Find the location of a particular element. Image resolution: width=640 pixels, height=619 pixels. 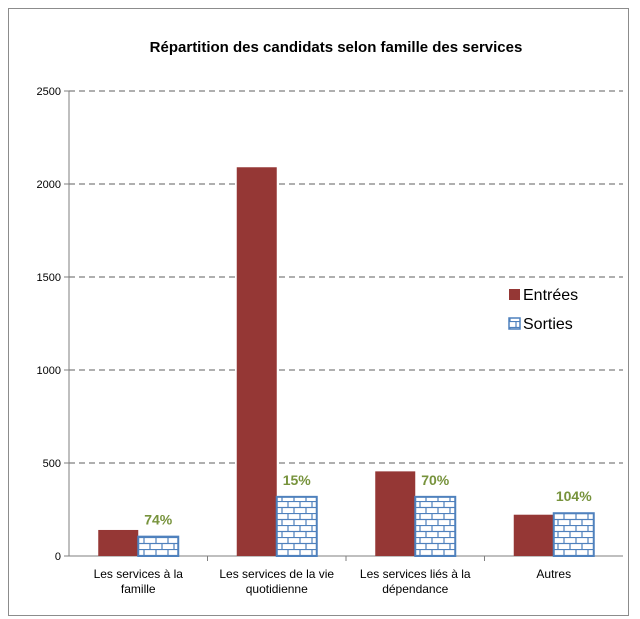

y-tick-label: 2000 is located at coordinates (49, 185).